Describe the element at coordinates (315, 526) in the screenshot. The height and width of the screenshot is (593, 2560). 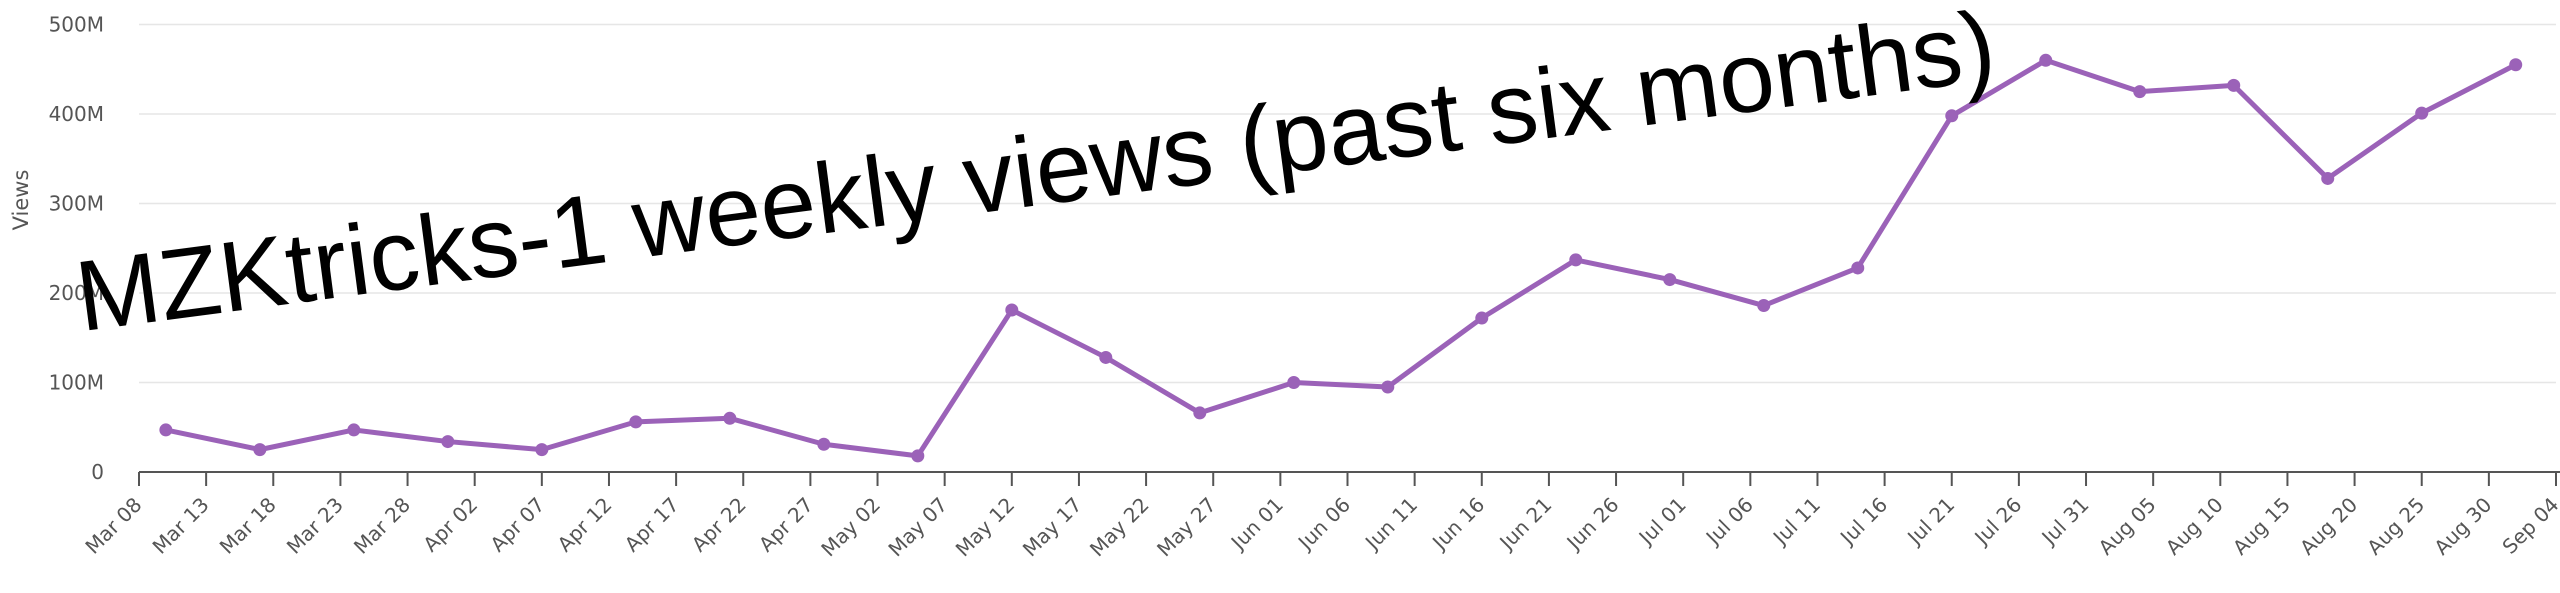
I see `x-tick-label: Mar 23` at that location.